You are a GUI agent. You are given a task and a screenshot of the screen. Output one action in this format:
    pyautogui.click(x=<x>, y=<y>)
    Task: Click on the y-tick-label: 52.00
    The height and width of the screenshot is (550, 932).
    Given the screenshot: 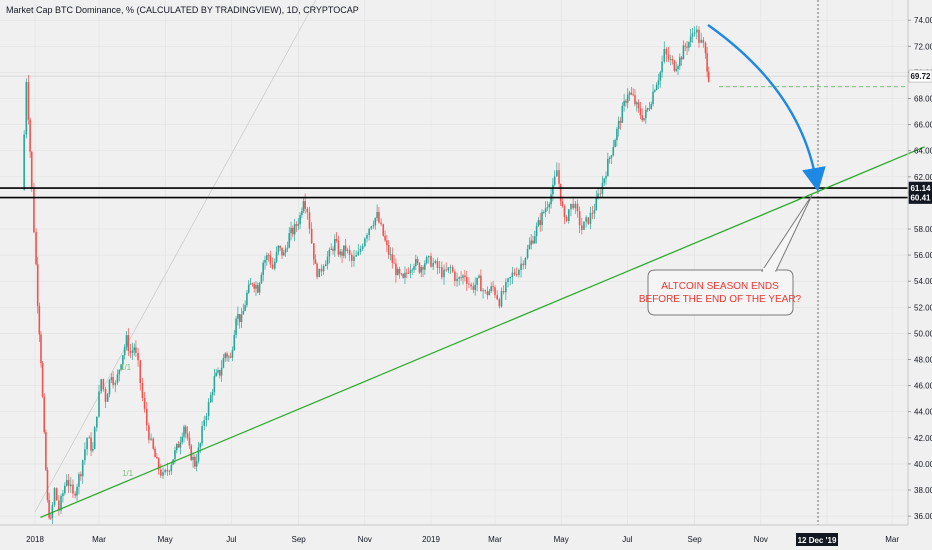 What is the action you would take?
    pyautogui.click(x=923, y=307)
    